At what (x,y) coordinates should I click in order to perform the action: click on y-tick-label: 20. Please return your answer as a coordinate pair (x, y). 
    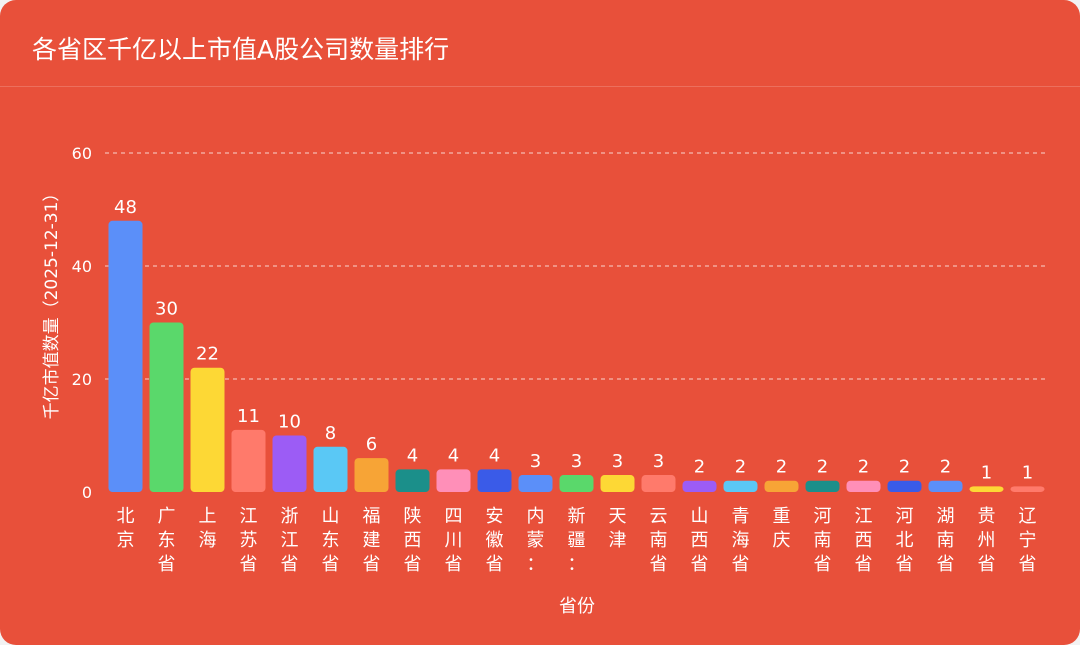
    Looking at the image, I should click on (82, 379).